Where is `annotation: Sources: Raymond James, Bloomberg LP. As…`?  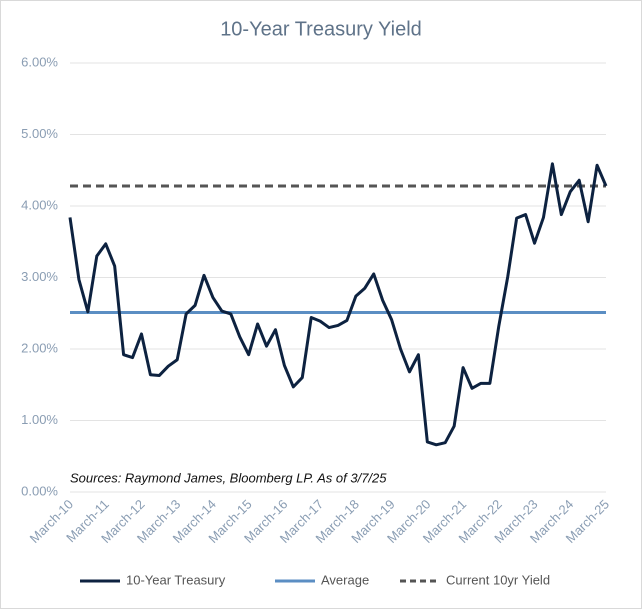 annotation: Sources: Raymond James, Bloomberg LP. As… is located at coordinates (228, 477).